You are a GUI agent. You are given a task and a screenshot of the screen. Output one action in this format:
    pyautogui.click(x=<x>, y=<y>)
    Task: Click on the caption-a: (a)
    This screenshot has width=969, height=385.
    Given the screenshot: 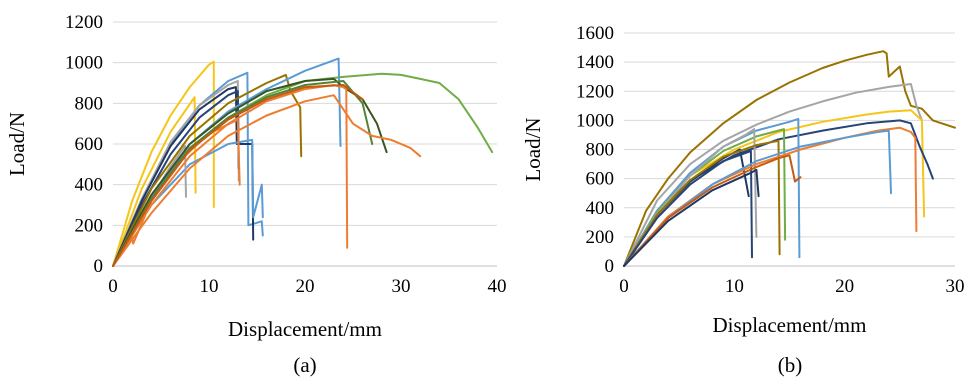 What is the action you would take?
    pyautogui.click(x=304, y=365)
    